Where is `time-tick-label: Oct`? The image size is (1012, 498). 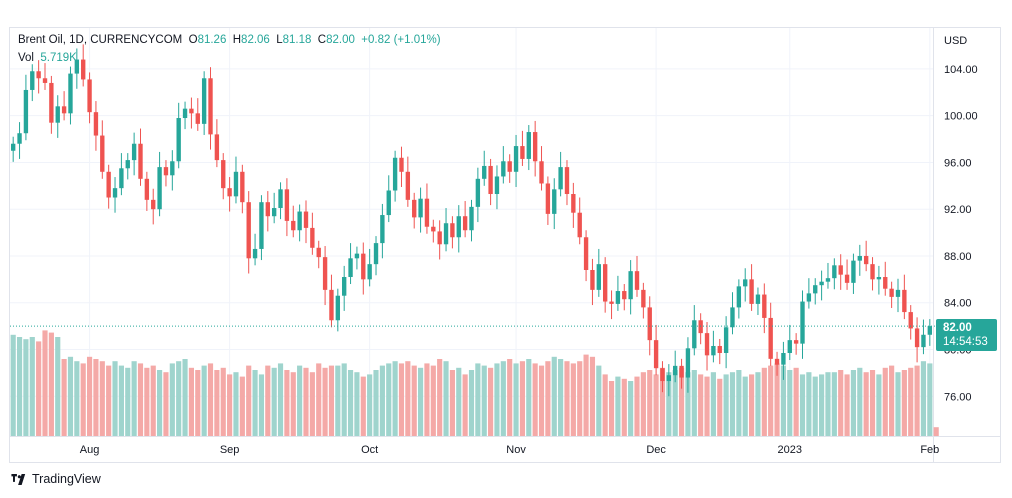
time-tick-label: Oct is located at coordinates (369, 450).